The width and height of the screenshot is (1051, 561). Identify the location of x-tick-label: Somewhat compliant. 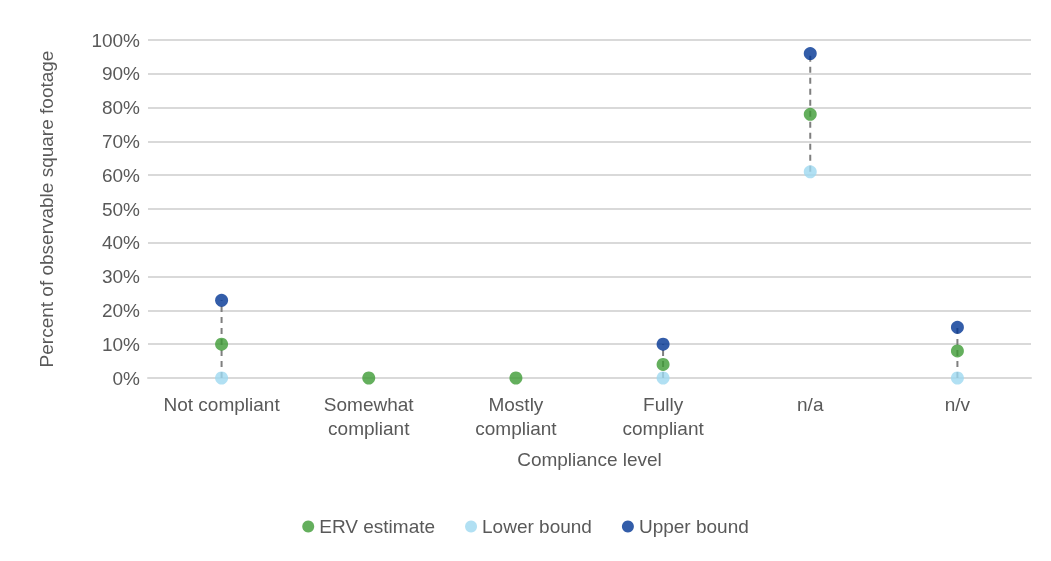
(369, 416).